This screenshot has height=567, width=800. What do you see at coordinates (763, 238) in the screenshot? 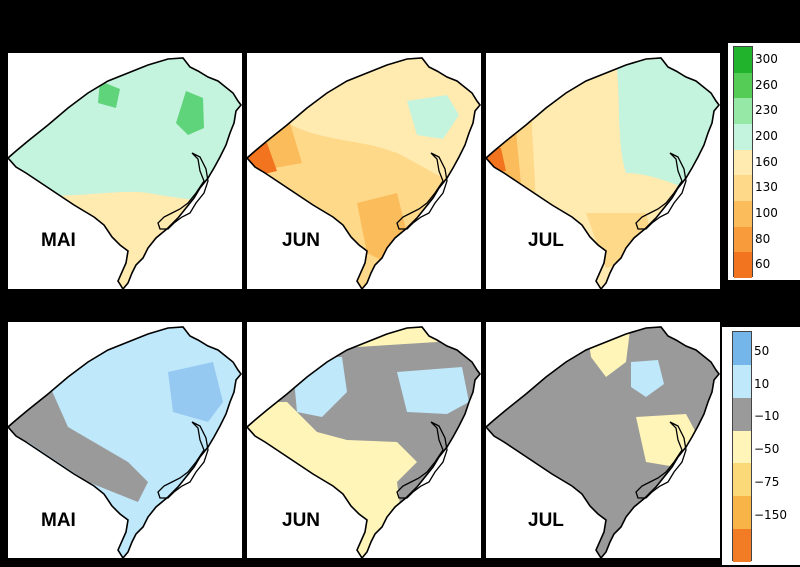
I see `legend-tick-label: 80` at bounding box center [763, 238].